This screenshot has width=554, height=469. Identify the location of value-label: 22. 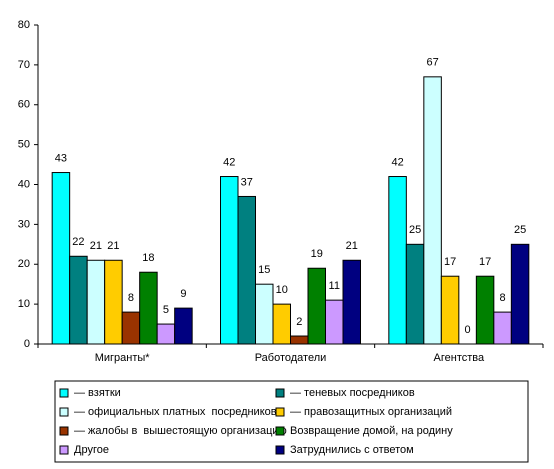
(78, 242).